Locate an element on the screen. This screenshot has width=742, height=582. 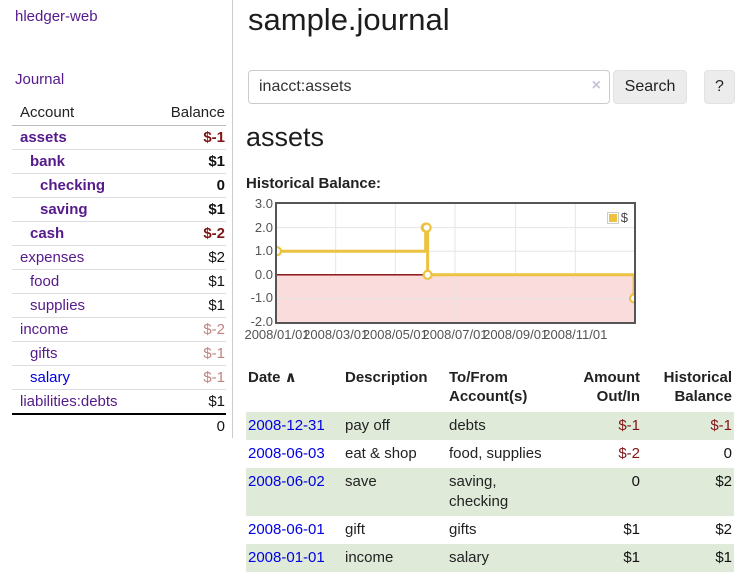
register-description-cell: save is located at coordinates (395, 492).